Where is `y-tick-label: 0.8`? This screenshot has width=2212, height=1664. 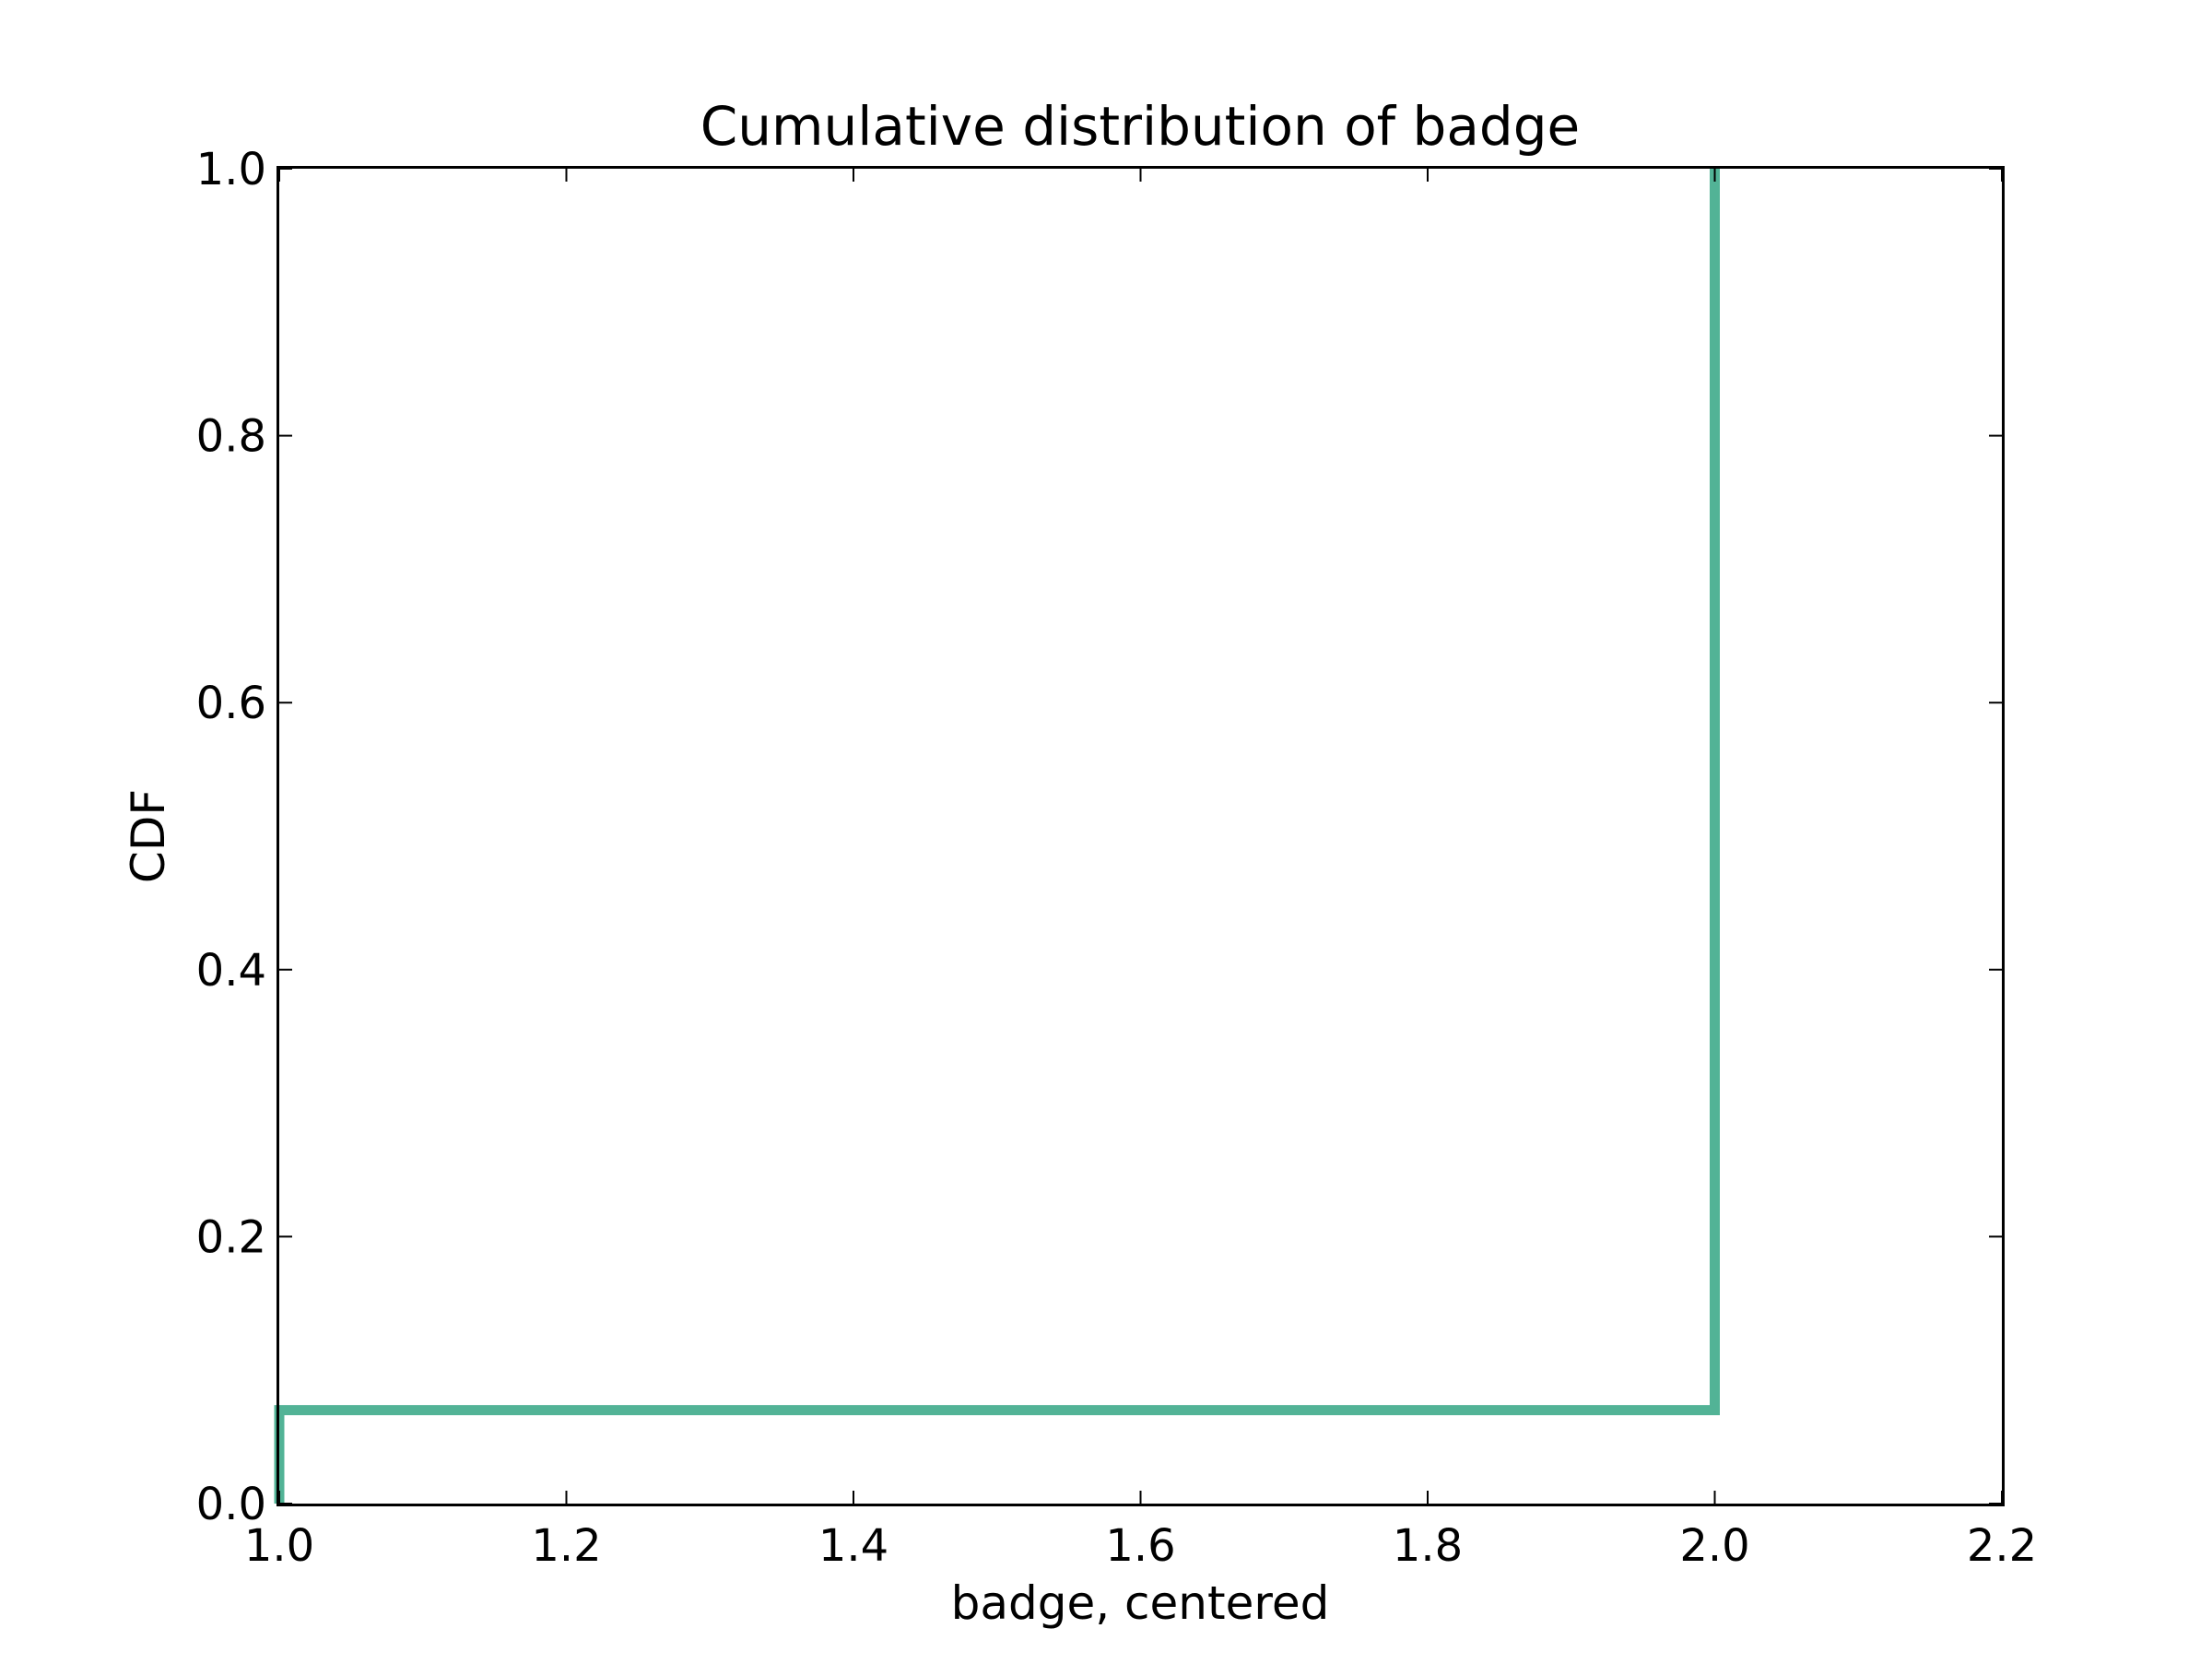
y-tick-label: 0.8 is located at coordinates (231, 437).